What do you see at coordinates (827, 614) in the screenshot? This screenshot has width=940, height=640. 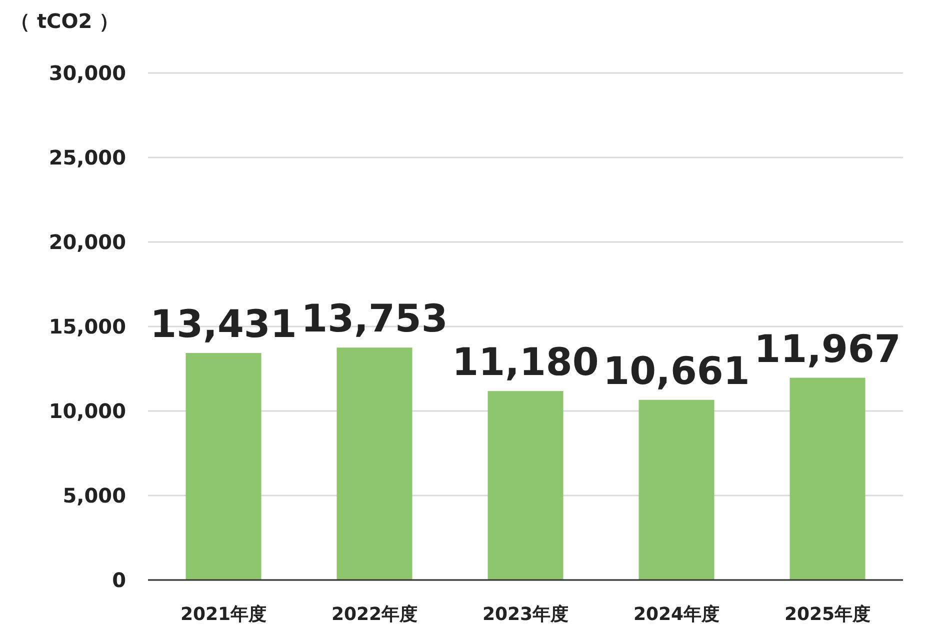 I see `x-tick-label: 2025年度` at bounding box center [827, 614].